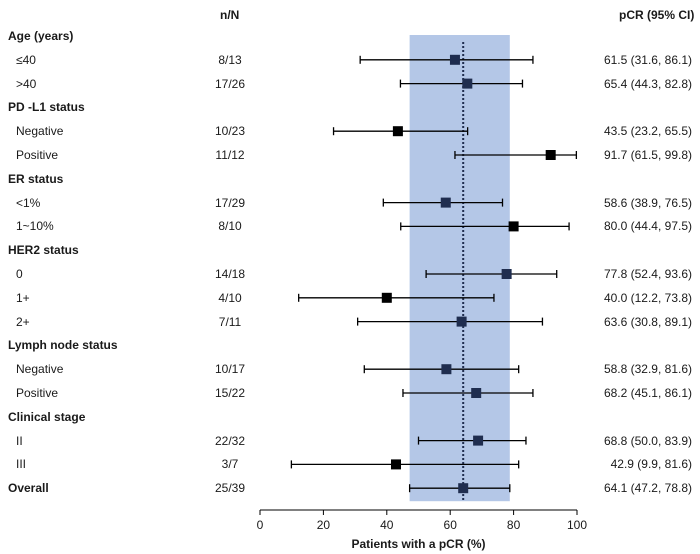  What do you see at coordinates (260, 525) in the screenshot?
I see `x-tick-label: 0` at bounding box center [260, 525].